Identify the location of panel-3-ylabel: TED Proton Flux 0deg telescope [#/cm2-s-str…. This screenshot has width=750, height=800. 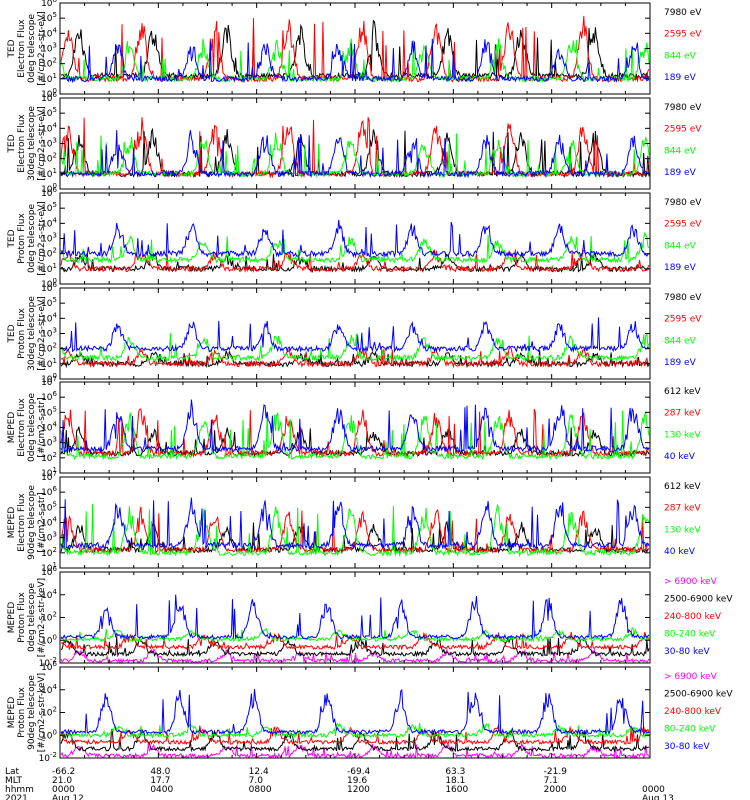
(27, 238).